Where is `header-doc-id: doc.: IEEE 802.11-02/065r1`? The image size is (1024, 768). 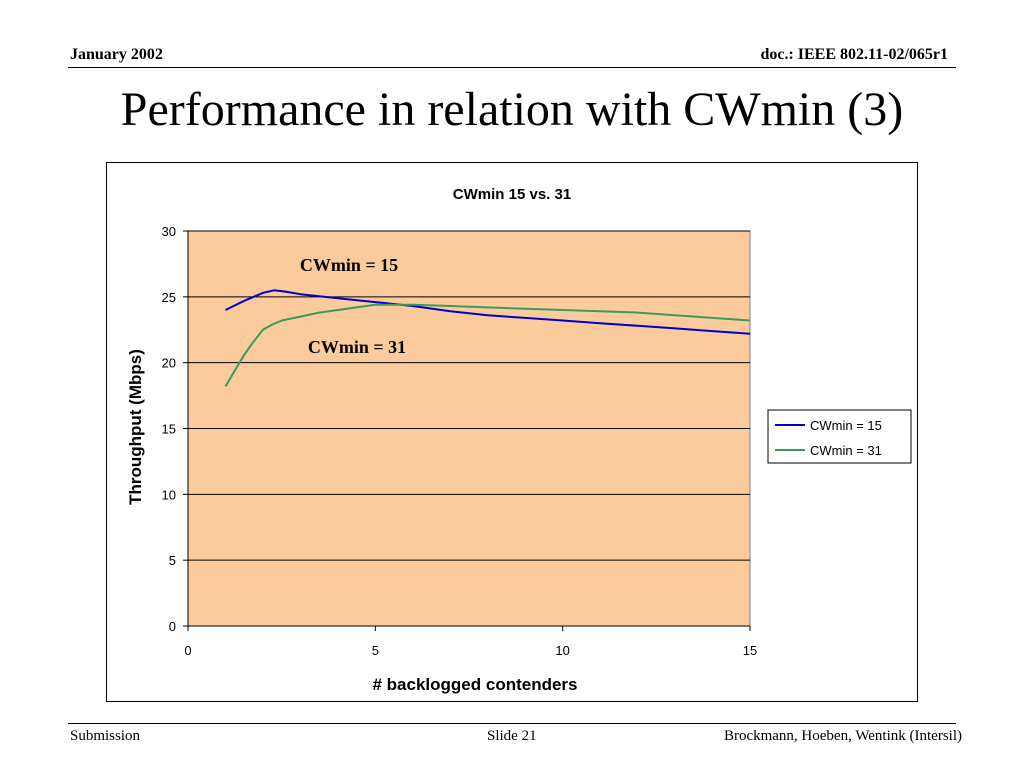 header-doc-id: doc.: IEEE 802.11-02/065r1 is located at coordinates (854, 54).